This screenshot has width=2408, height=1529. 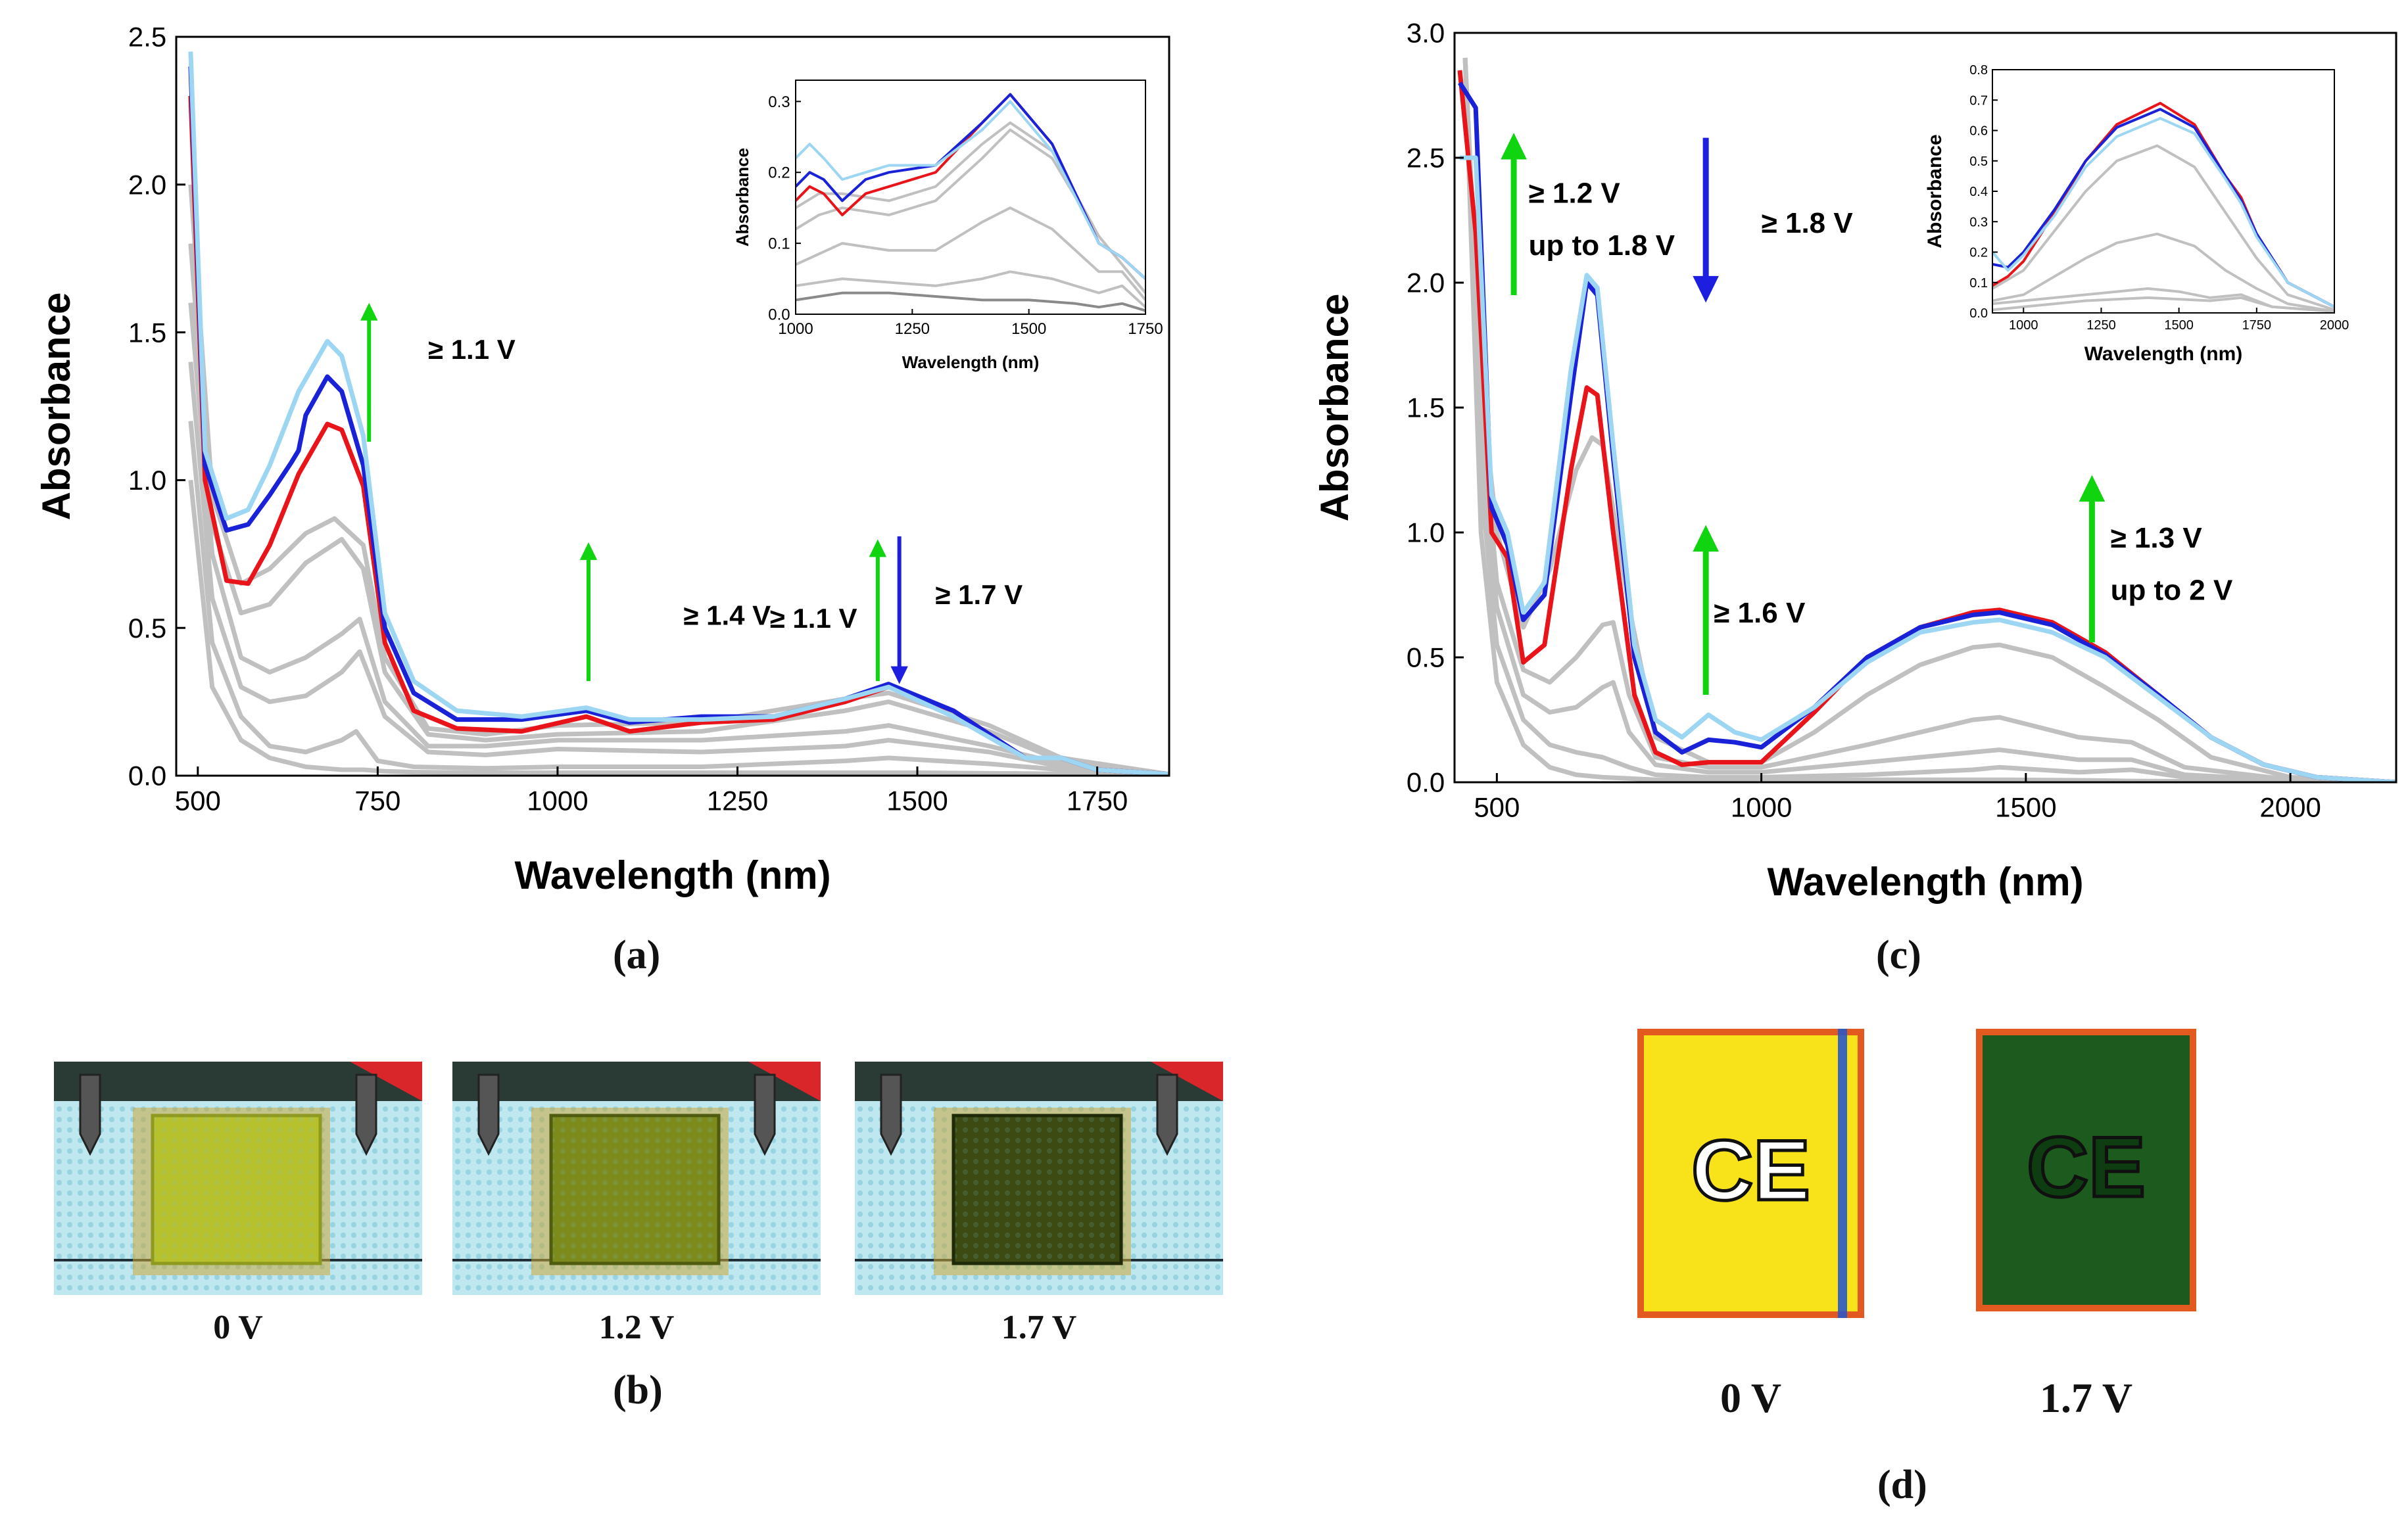 What do you see at coordinates (1575, 193) in the screenshot?
I see `chart-c-annotation: ≥ 1.2 V` at bounding box center [1575, 193].